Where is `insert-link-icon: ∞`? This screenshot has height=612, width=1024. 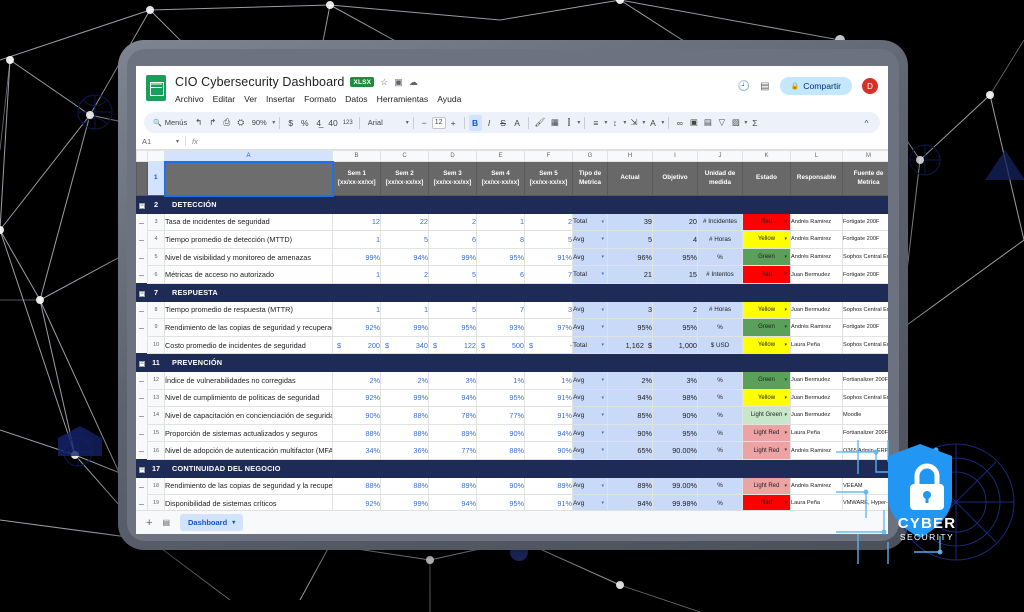
insert-link-icon: ∞ is located at coordinates (679, 122).